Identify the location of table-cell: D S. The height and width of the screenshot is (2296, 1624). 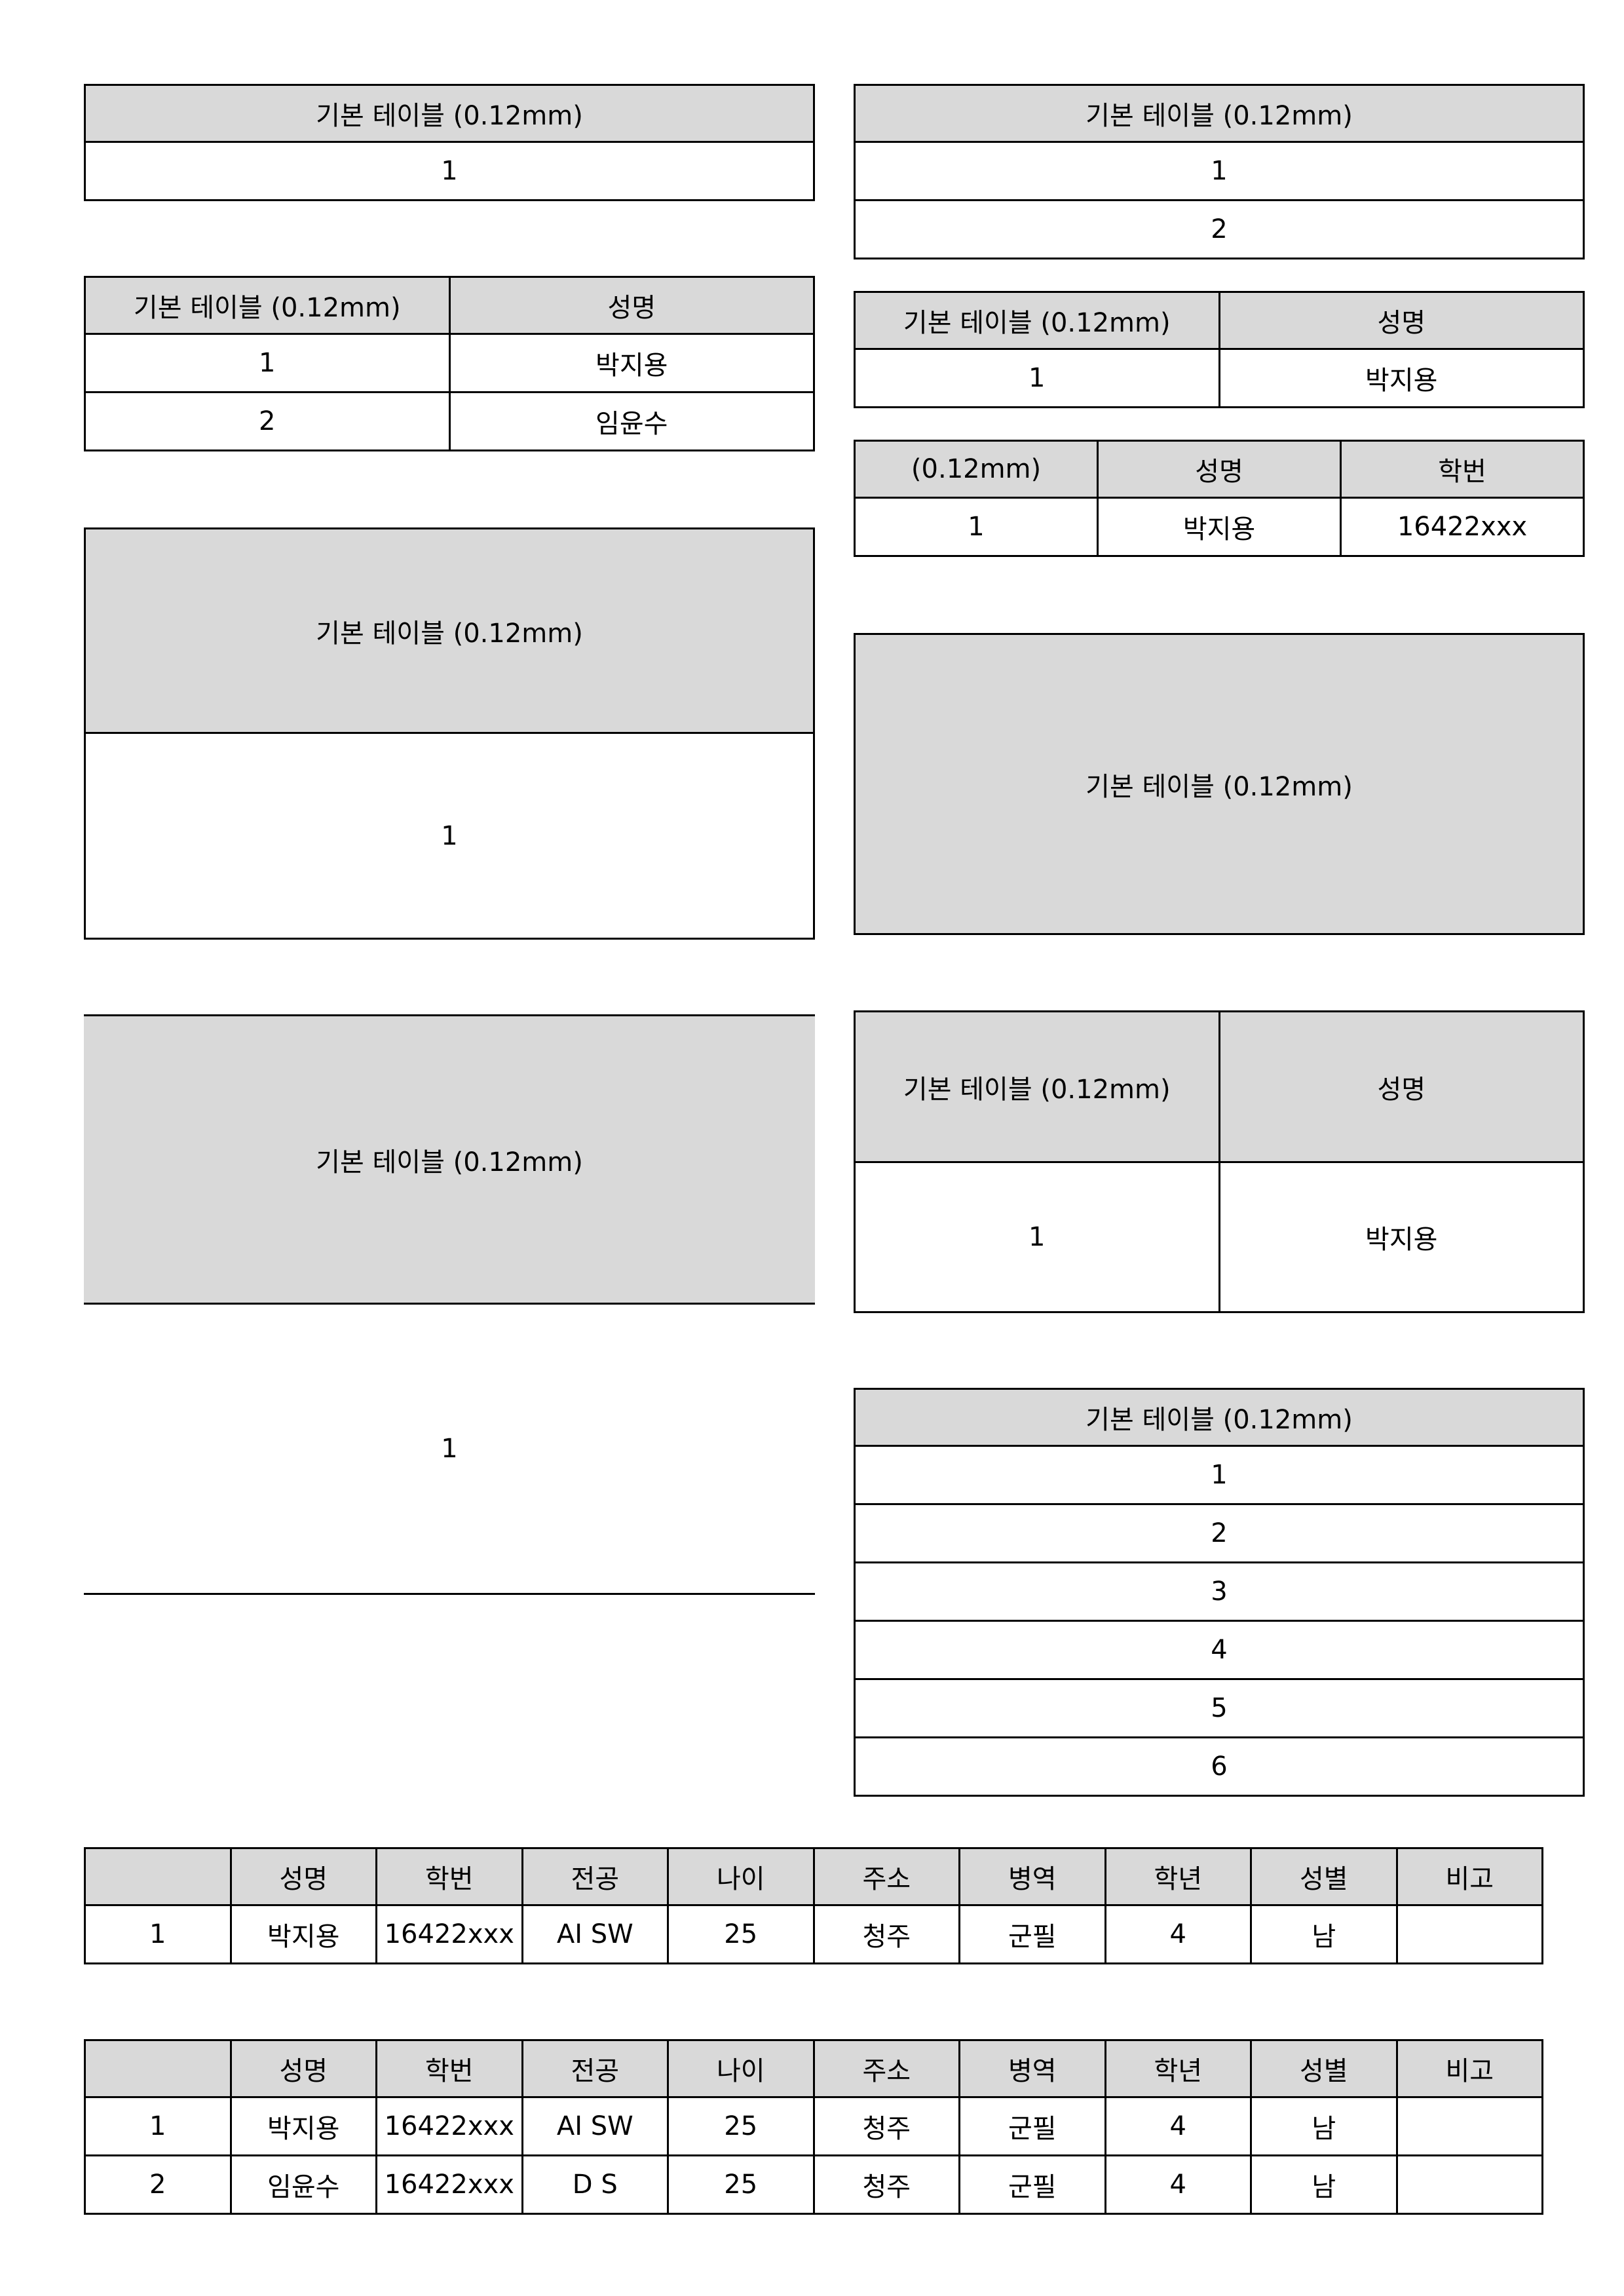
(596, 2184).